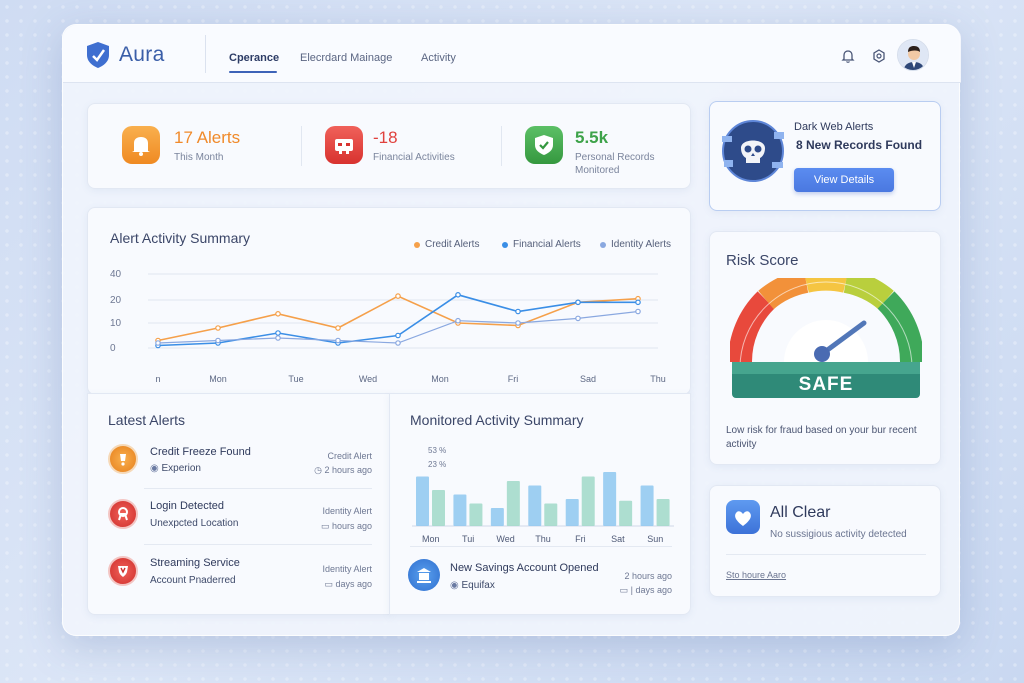 This screenshot has width=1024, height=683. What do you see at coordinates (368, 379) in the screenshot?
I see `x-tick-label: Wed` at bounding box center [368, 379].